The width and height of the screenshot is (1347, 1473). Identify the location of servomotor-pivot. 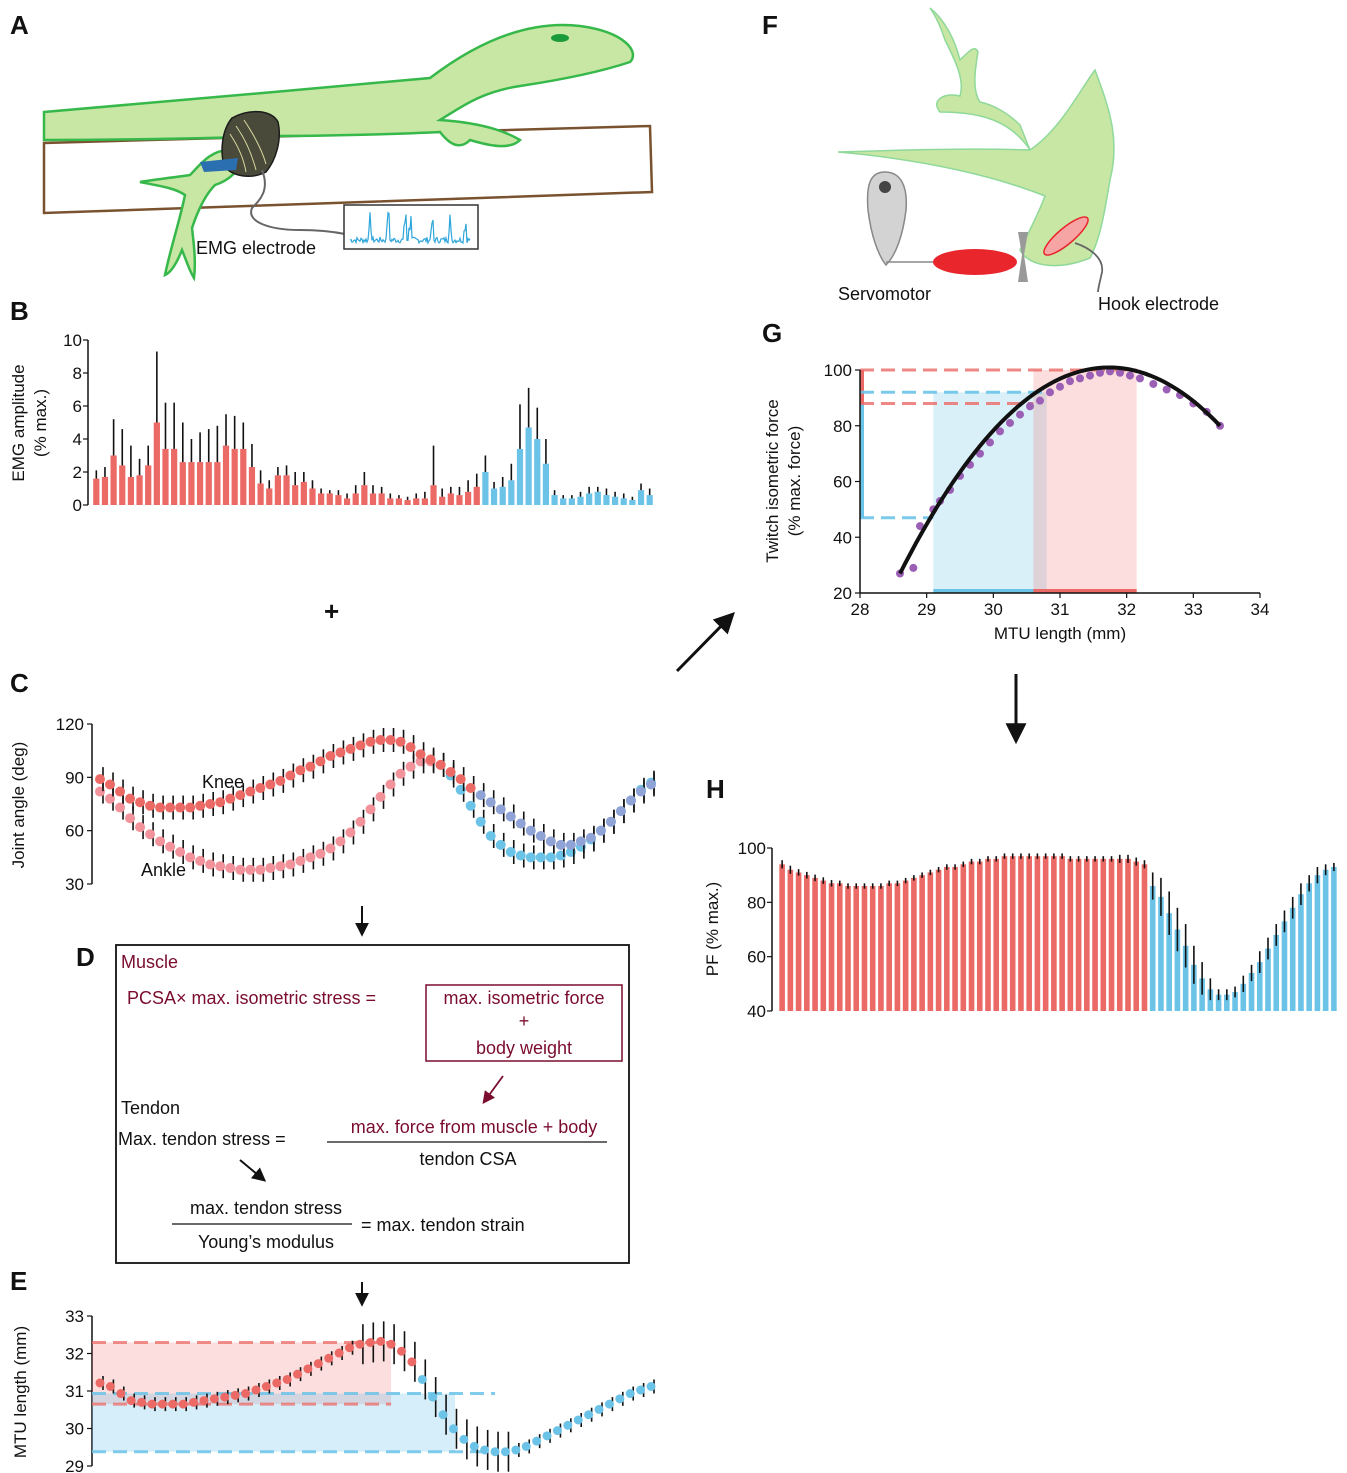
(885, 187).